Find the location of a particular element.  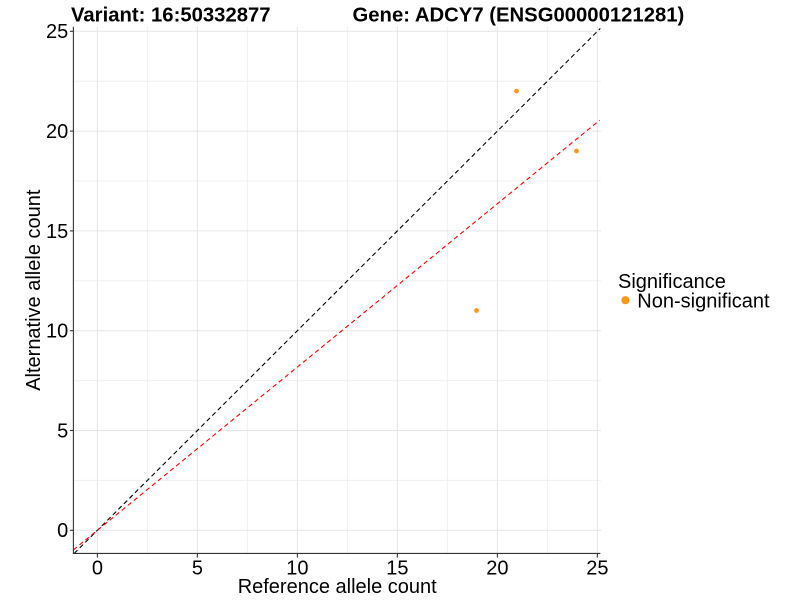

svg-text: Gene: ADCY7 (ENSG00000121281) is located at coordinates (519, 15).